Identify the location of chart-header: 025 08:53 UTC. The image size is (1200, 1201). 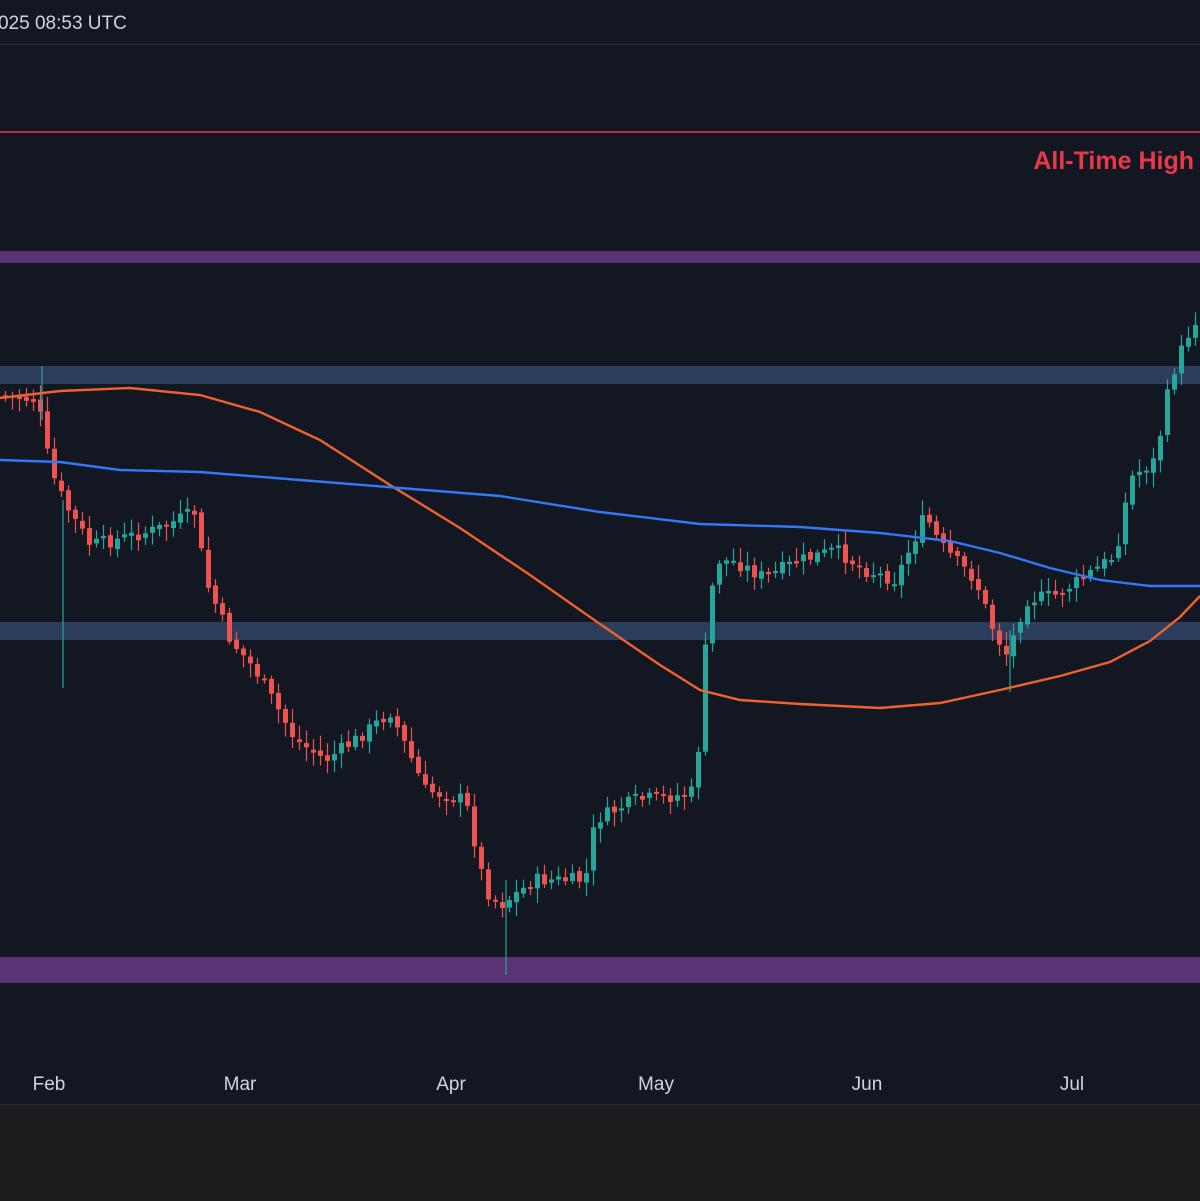
(600, 22).